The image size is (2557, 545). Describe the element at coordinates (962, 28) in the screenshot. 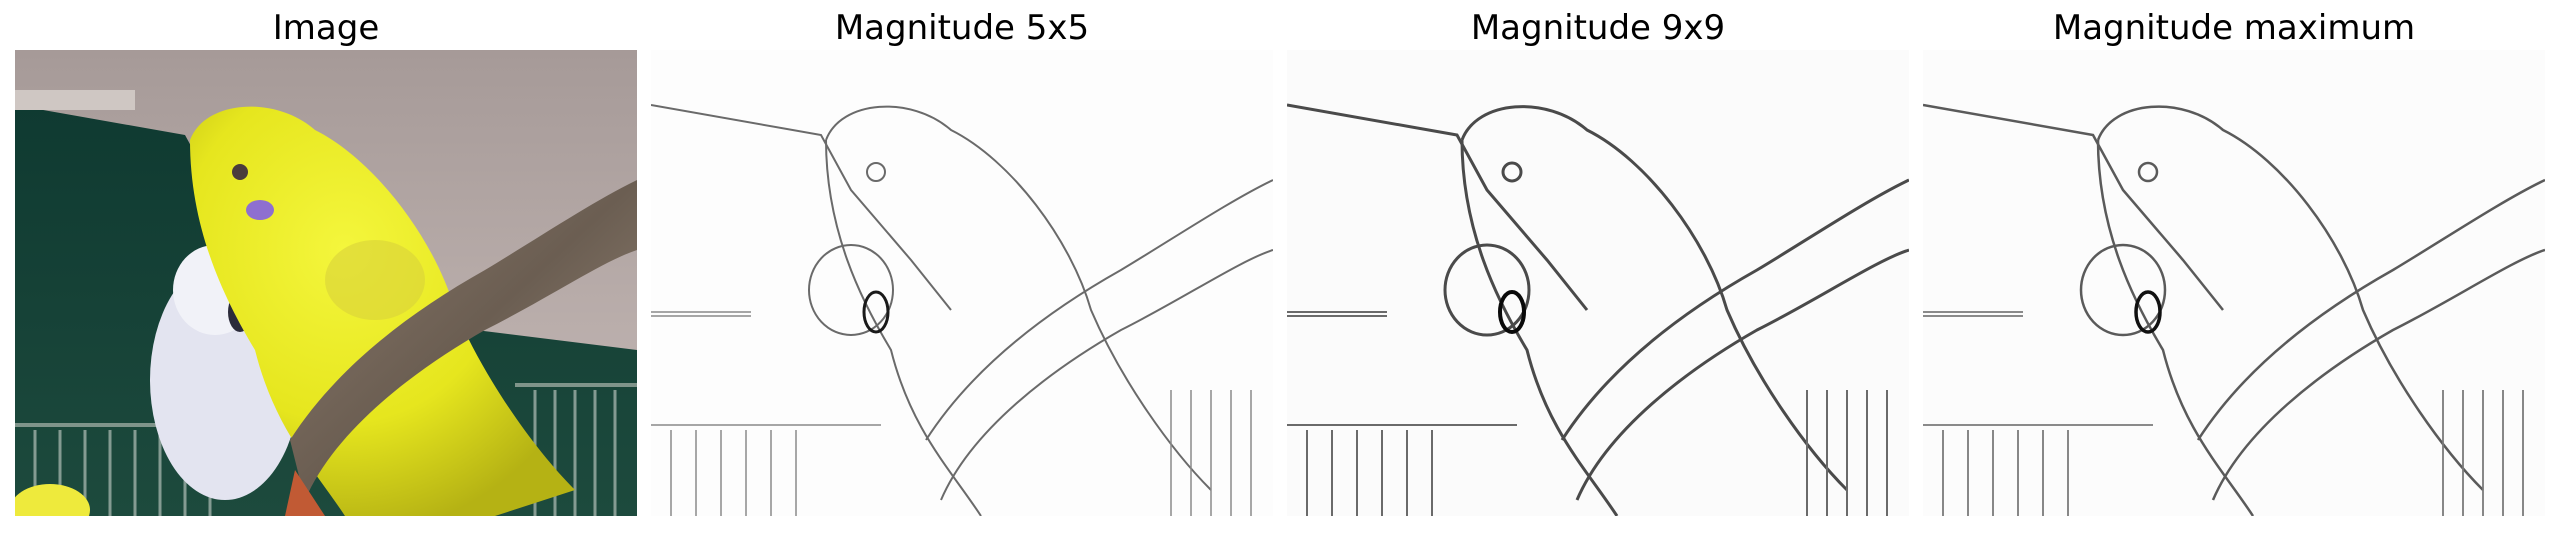

I see `panel-title: Magnitude 5x5` at that location.